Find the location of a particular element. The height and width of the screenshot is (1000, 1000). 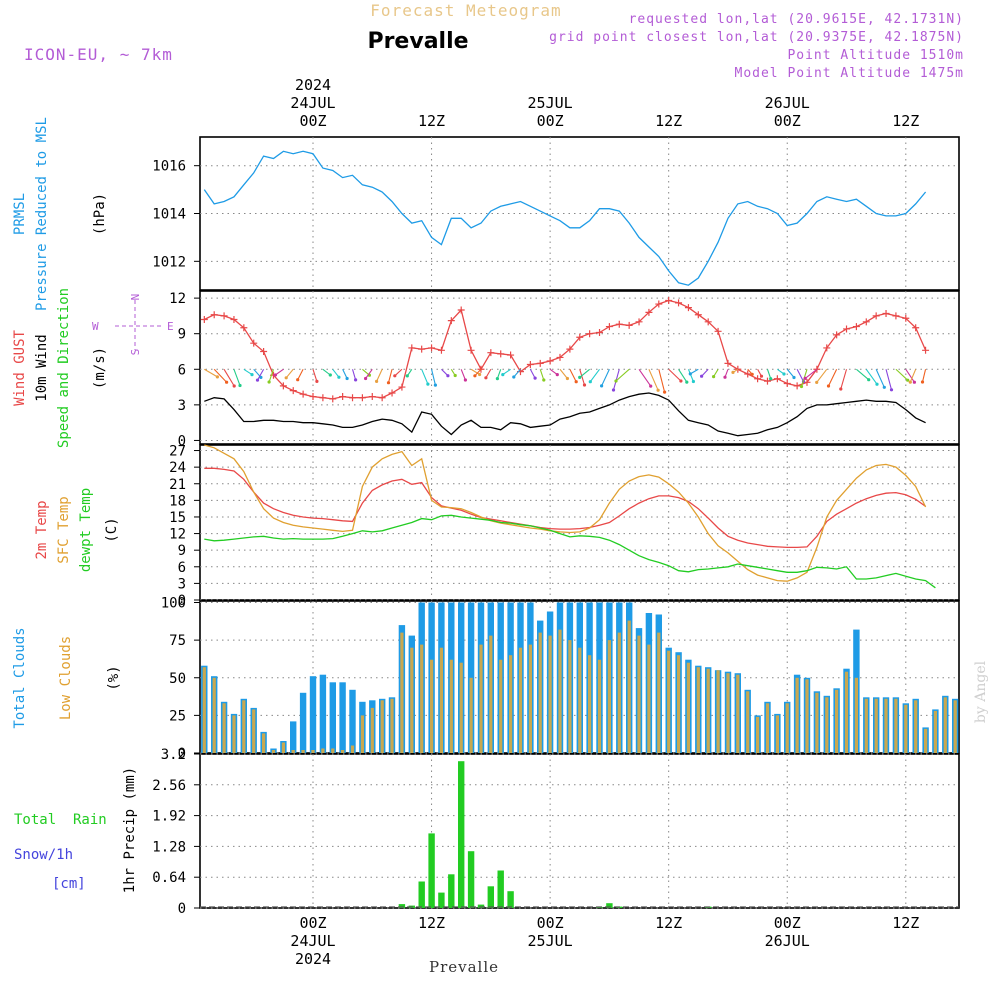

y-tick-label: 9 is located at coordinates (182, 551).